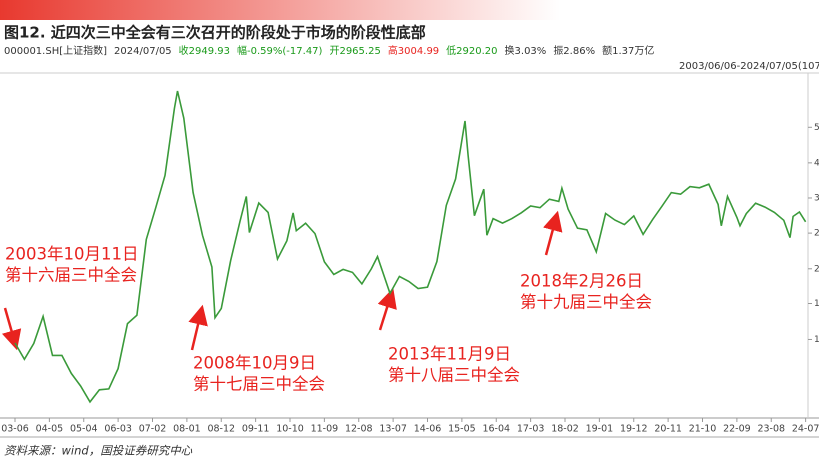 This screenshot has height=464, width=819. What do you see at coordinates (84, 429) in the screenshot?
I see `x-tick-label: 05-04` at bounding box center [84, 429].